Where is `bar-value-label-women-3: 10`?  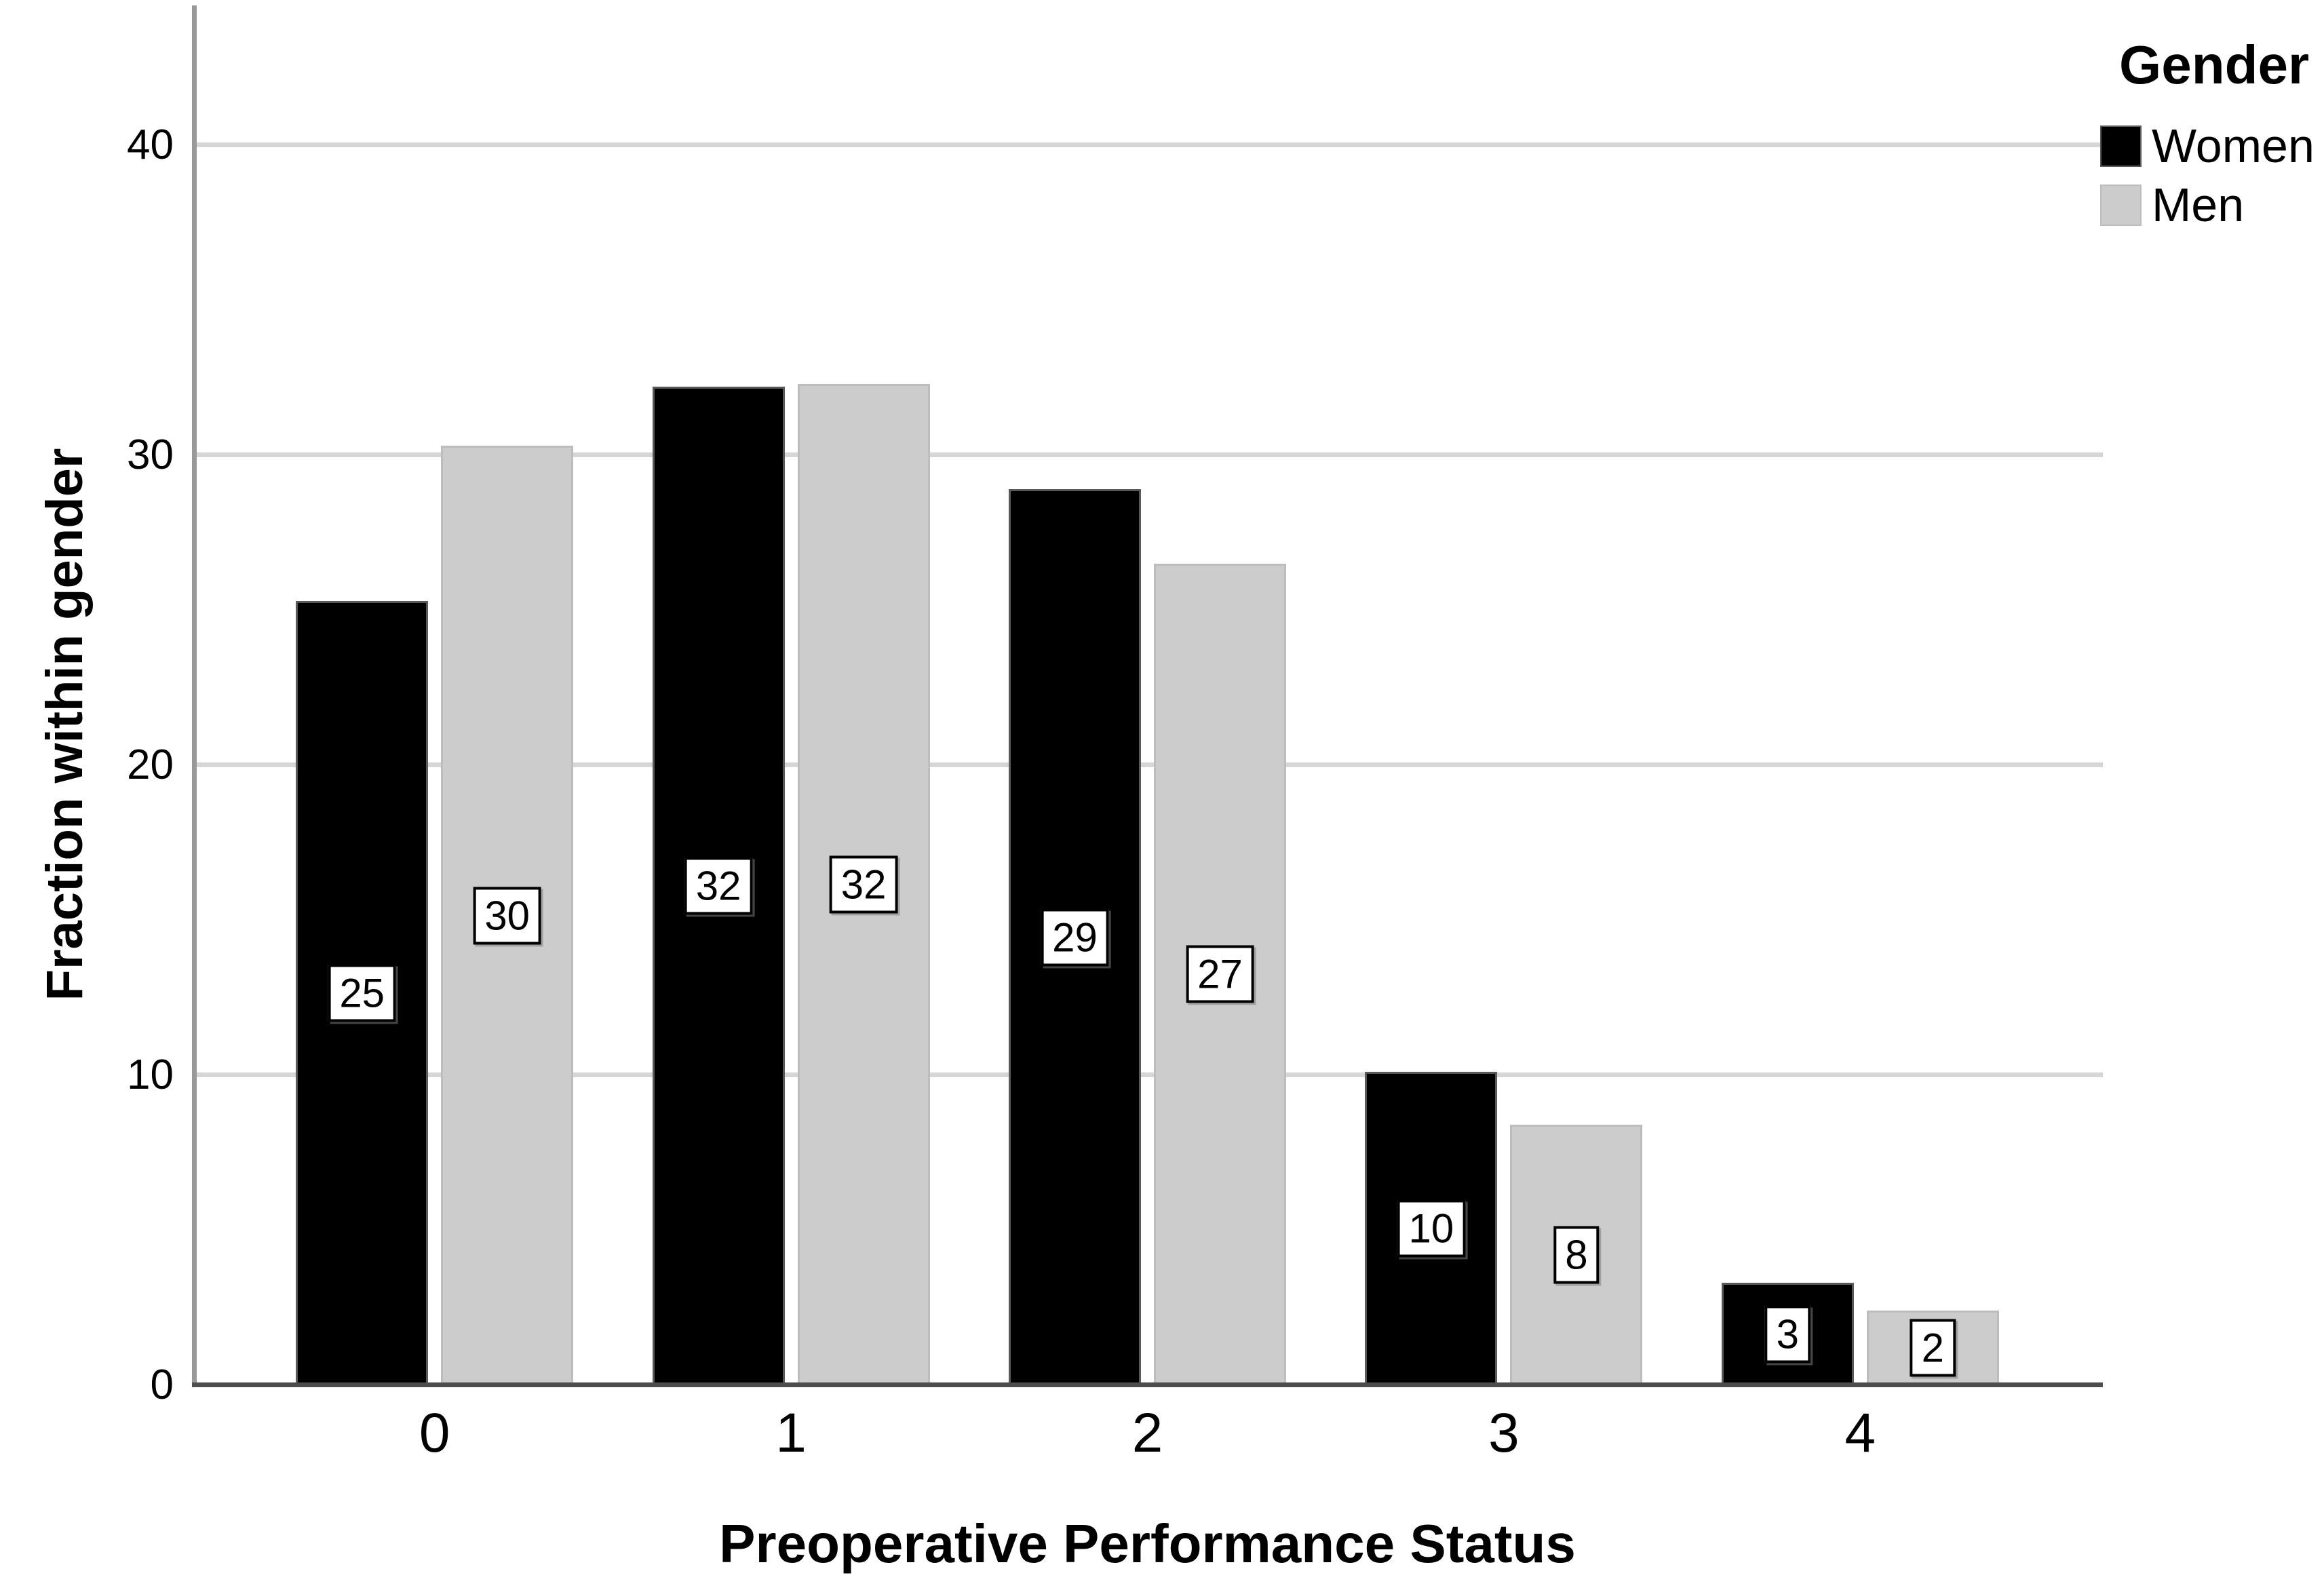 bar-value-label-women-3: 10 is located at coordinates (1432, 1228).